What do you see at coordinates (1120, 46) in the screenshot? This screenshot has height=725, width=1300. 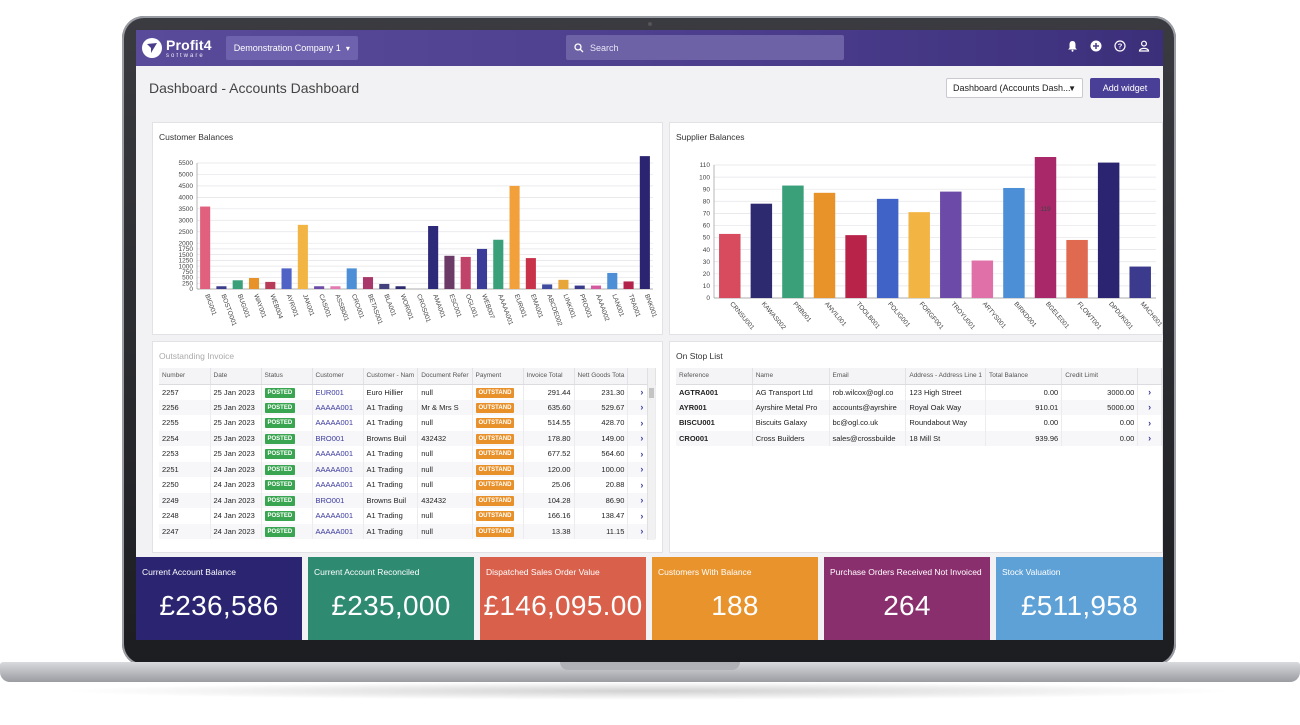 I see `help-icon: ?` at bounding box center [1120, 46].